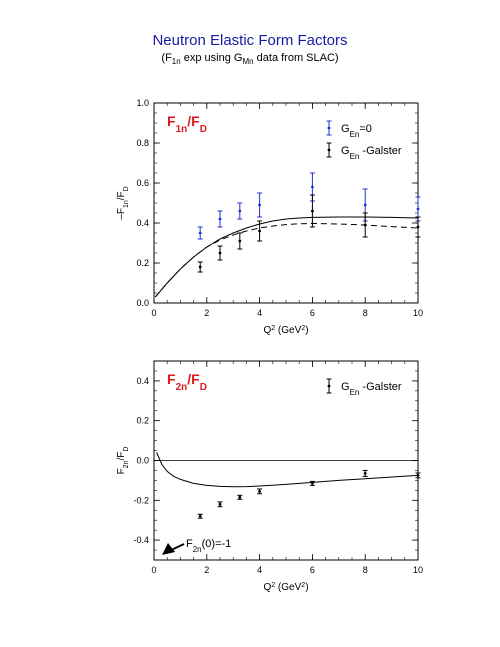 This screenshot has width=500, height=647. I want to click on subtitle-prefix: (F, so click(166, 58).